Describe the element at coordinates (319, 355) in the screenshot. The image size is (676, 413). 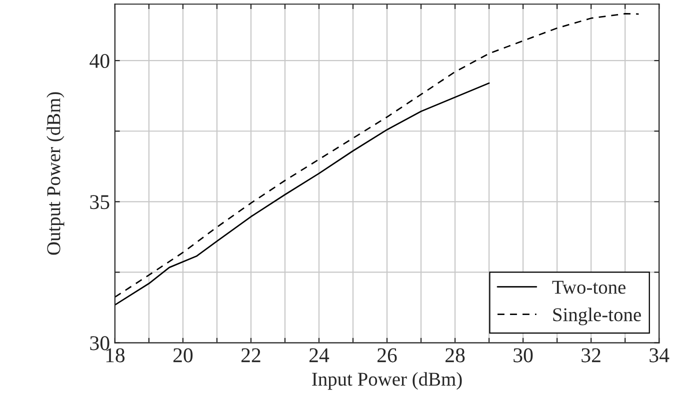
I see `x-tick-label: 24` at that location.